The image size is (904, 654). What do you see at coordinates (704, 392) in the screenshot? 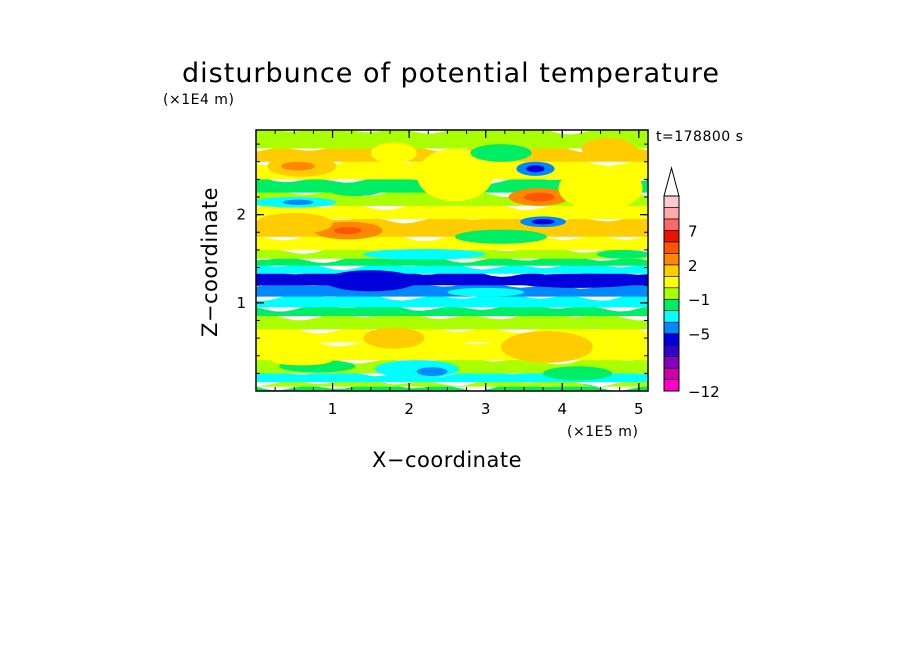
I see `colorbar-label: −12` at bounding box center [704, 392].